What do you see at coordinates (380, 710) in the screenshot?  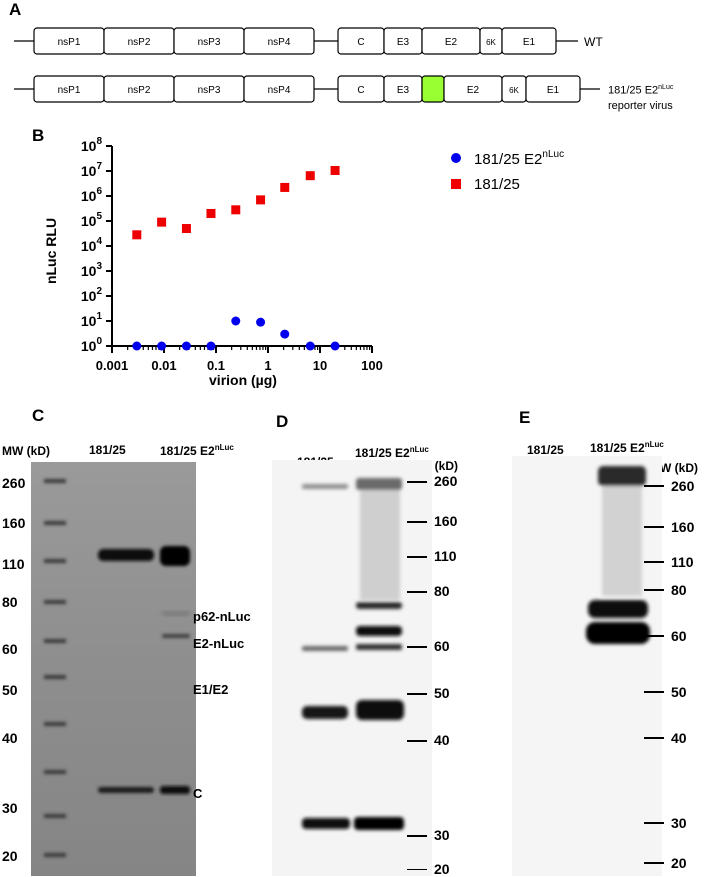 I see `blot-d-e1e2-band-lane2` at bounding box center [380, 710].